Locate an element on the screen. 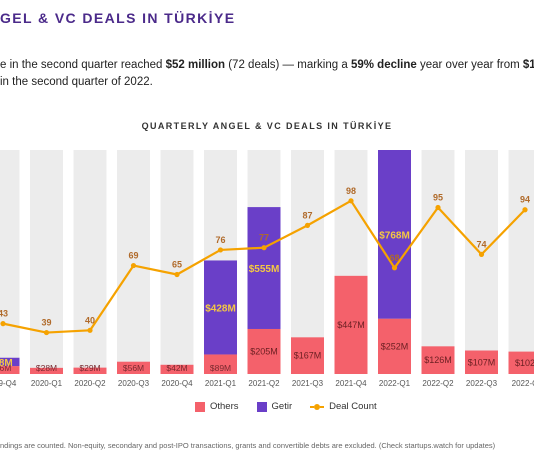  bar-others-2019-Q4 is located at coordinates (10, 370).